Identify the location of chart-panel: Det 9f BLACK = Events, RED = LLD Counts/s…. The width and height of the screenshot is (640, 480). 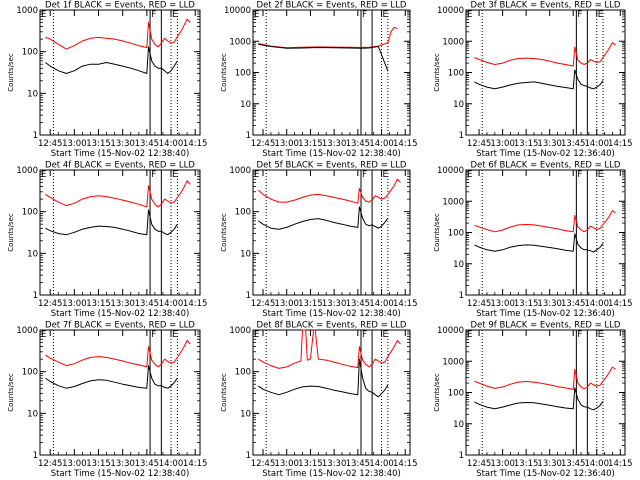
(533, 400).